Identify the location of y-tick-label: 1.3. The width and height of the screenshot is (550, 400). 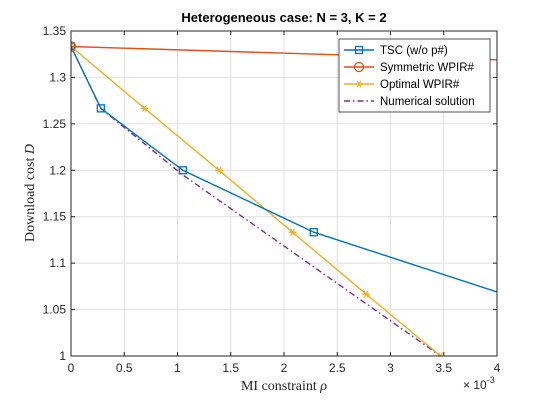
(57, 77).